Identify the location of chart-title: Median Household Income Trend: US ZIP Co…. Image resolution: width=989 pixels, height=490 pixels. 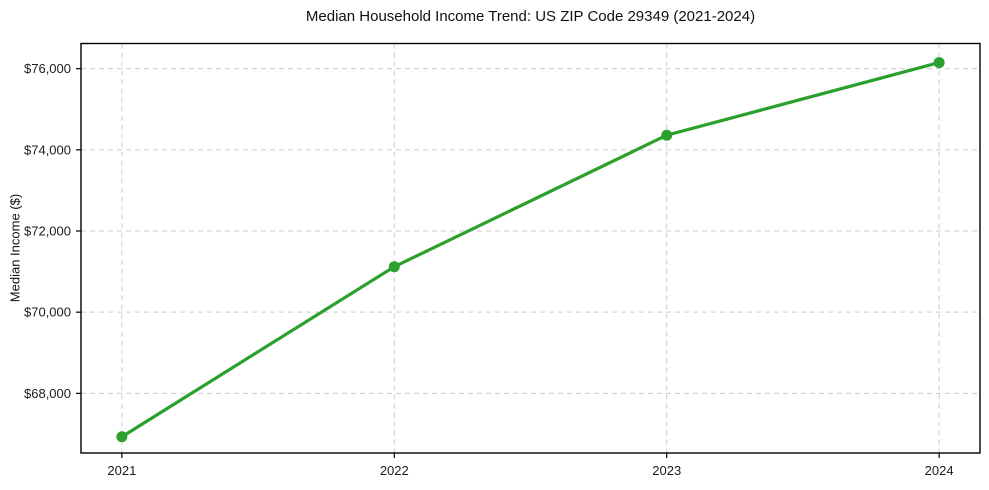
(530, 16).